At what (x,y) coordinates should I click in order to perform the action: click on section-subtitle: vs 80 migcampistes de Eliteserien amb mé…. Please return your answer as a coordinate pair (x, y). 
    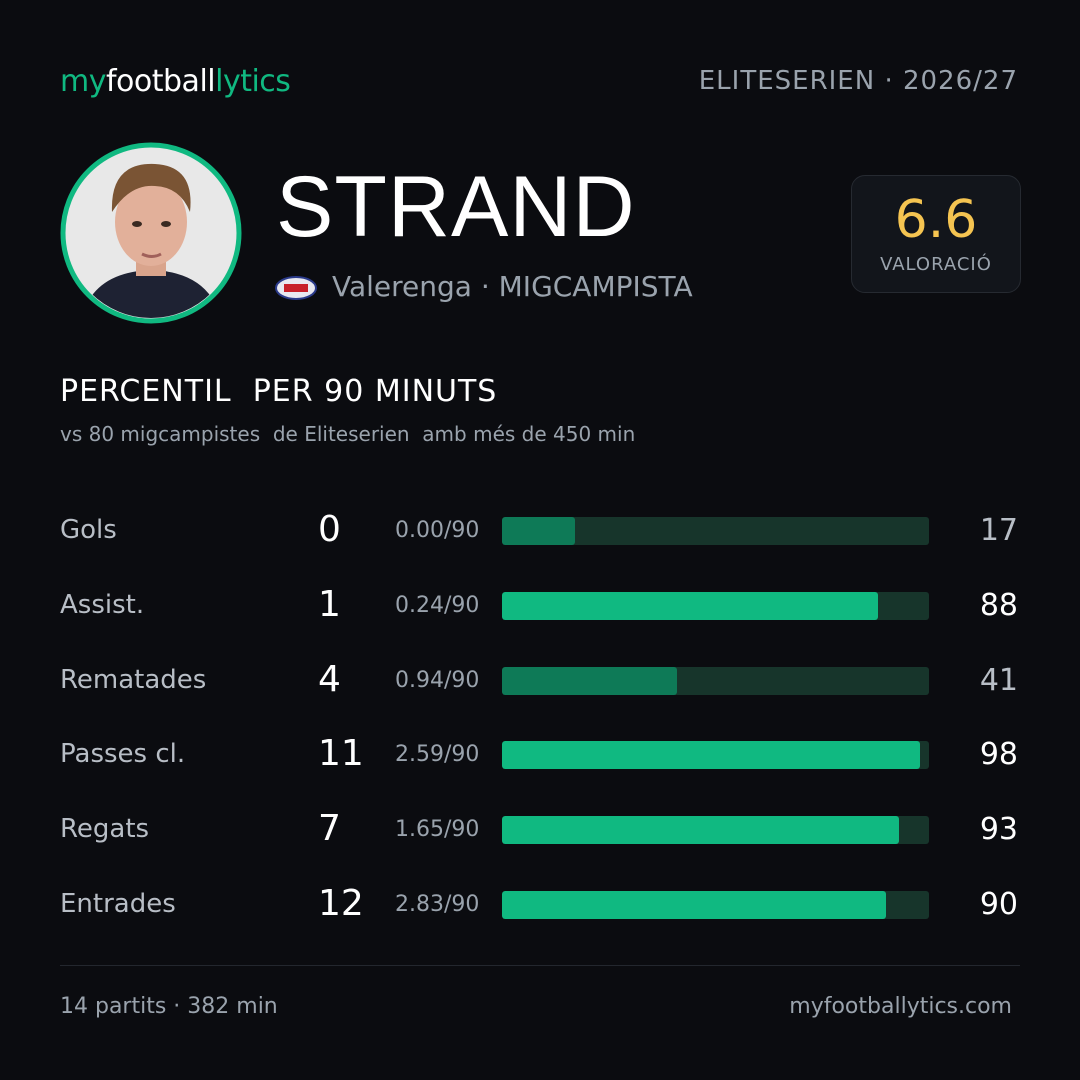
    Looking at the image, I should click on (348, 434).